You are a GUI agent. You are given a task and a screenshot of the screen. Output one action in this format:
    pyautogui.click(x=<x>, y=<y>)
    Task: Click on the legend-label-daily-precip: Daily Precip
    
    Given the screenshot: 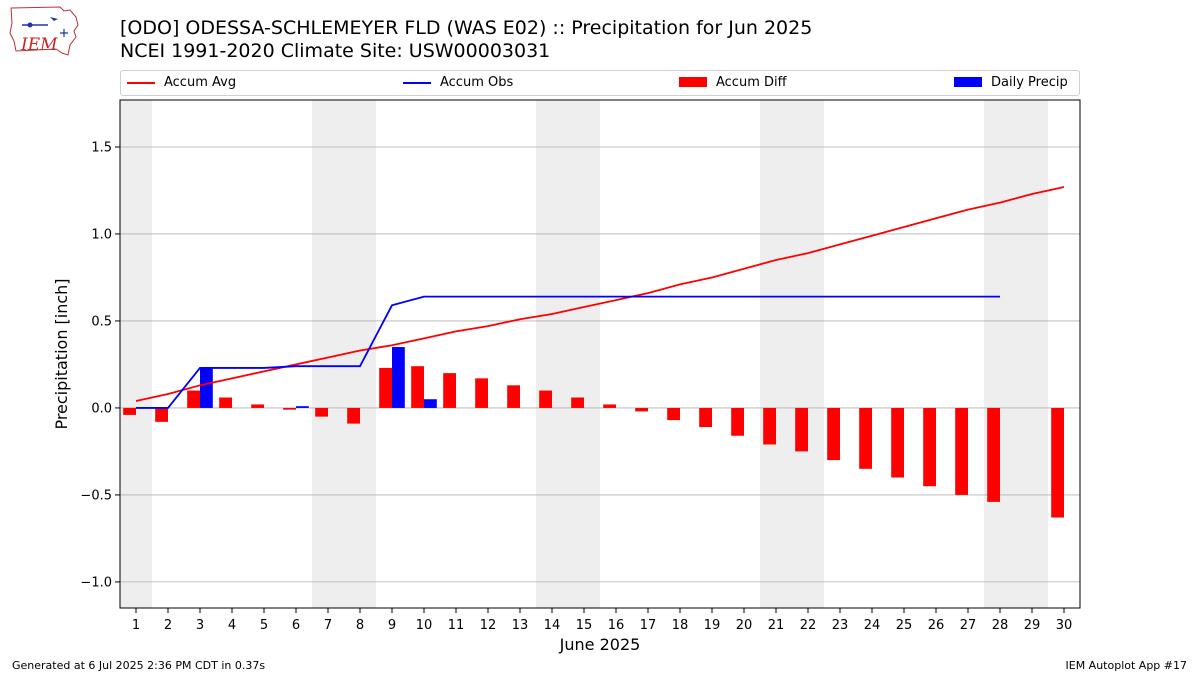 What is the action you would take?
    pyautogui.click(x=1029, y=82)
    